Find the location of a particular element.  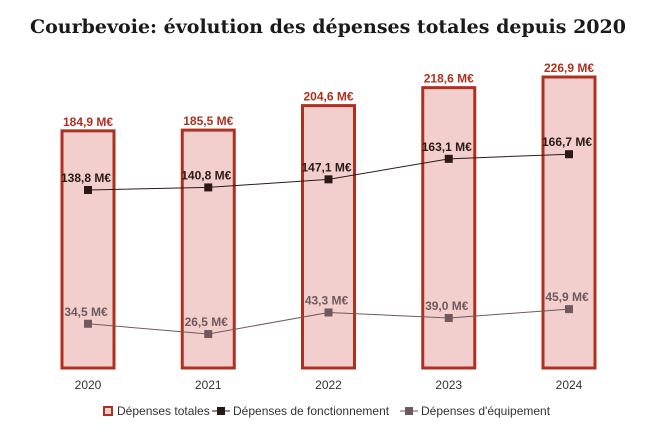

fonctionnement-point-2024 is located at coordinates (569, 154).